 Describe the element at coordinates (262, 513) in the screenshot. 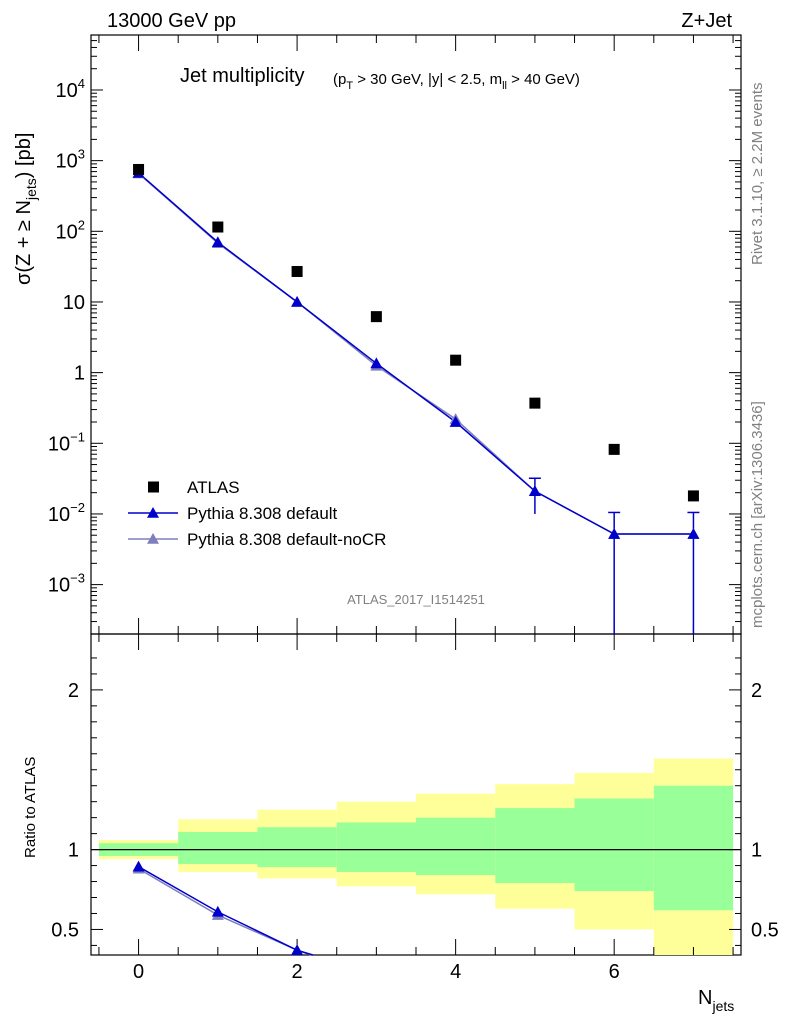

I see `legend-label: Pythia 8.308 default` at that location.